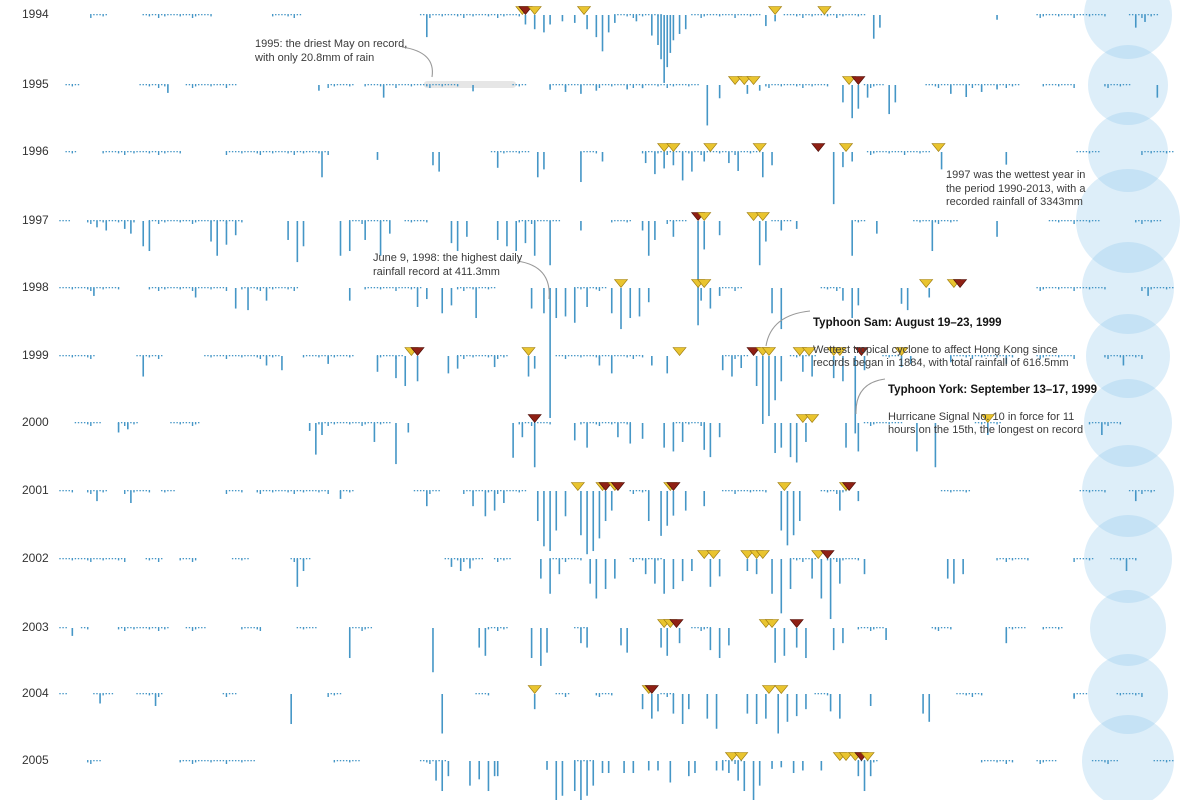 The height and width of the screenshot is (800, 1200). What do you see at coordinates (1128, 423) in the screenshot?
I see `annual-total-circle` at bounding box center [1128, 423].